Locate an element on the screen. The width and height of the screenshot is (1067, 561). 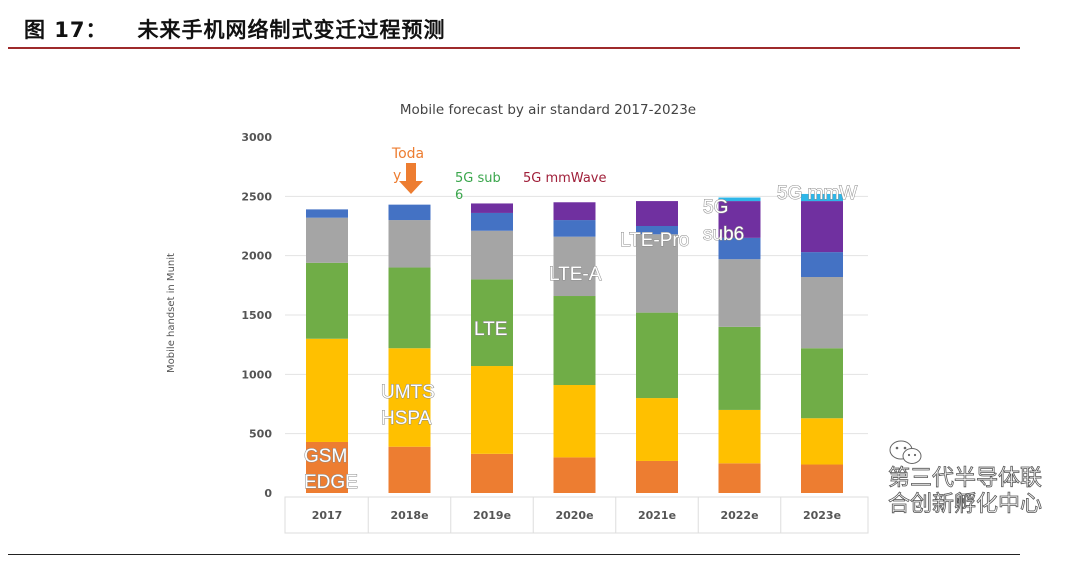
annotation-5g-mmwave: 5G mmWave is located at coordinates (564, 178).